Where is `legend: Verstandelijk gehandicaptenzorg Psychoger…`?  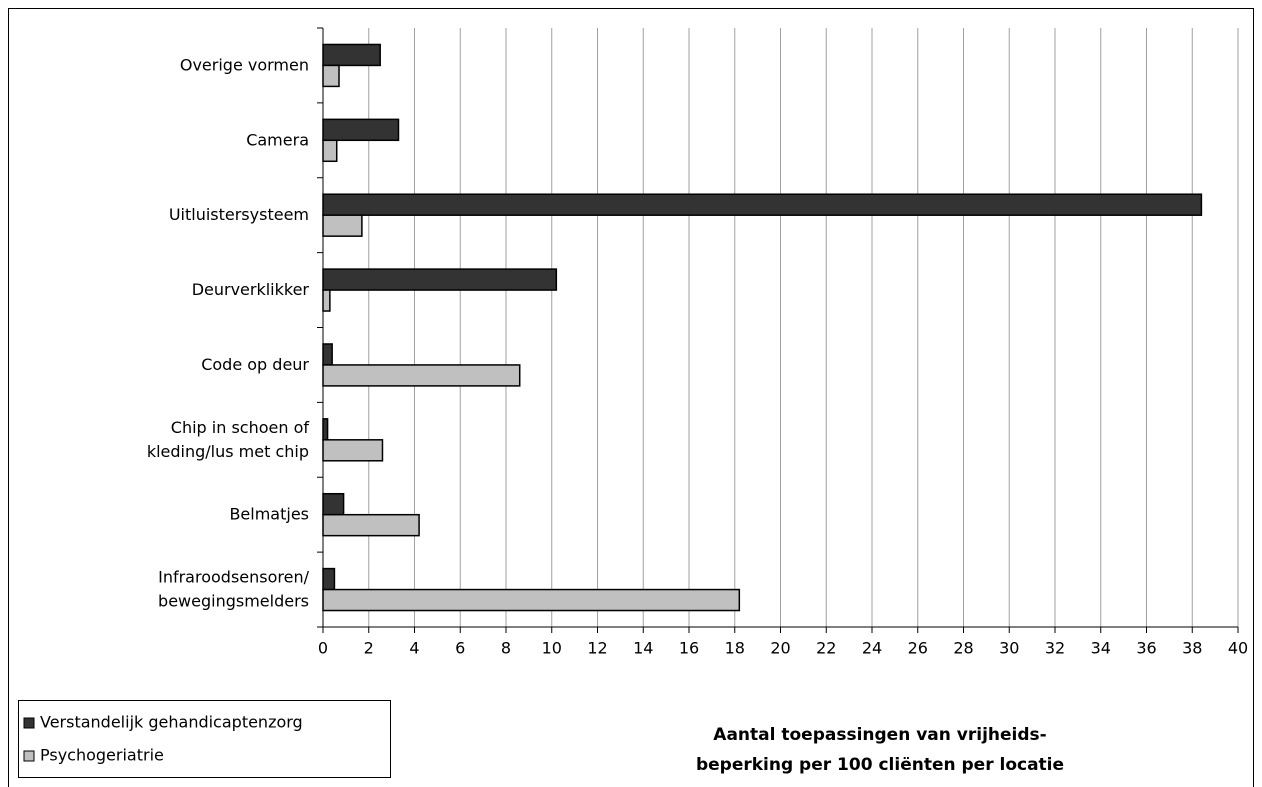
legend: Verstandelijk gehandicaptenzorg Psychoger… is located at coordinates (204, 739).